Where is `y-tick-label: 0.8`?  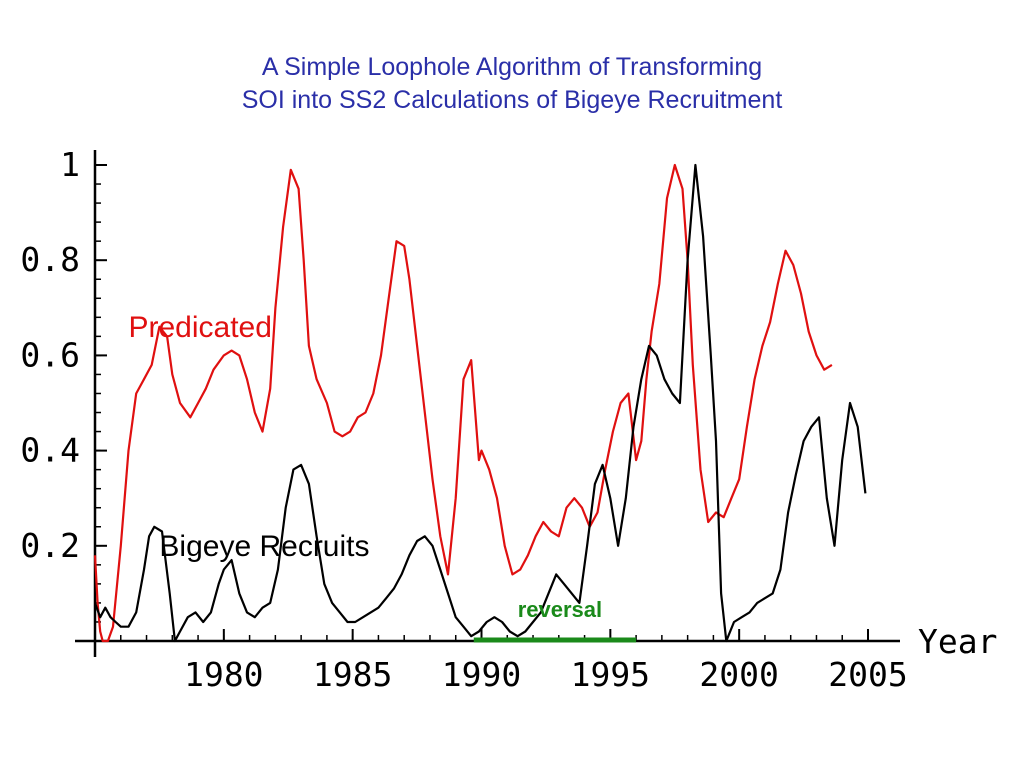 y-tick-label: 0.8 is located at coordinates (50, 259).